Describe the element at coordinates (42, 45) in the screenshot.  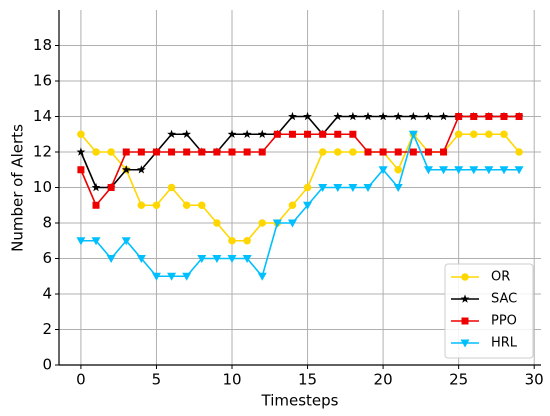
I see `y-tick-label: 18` at that location.